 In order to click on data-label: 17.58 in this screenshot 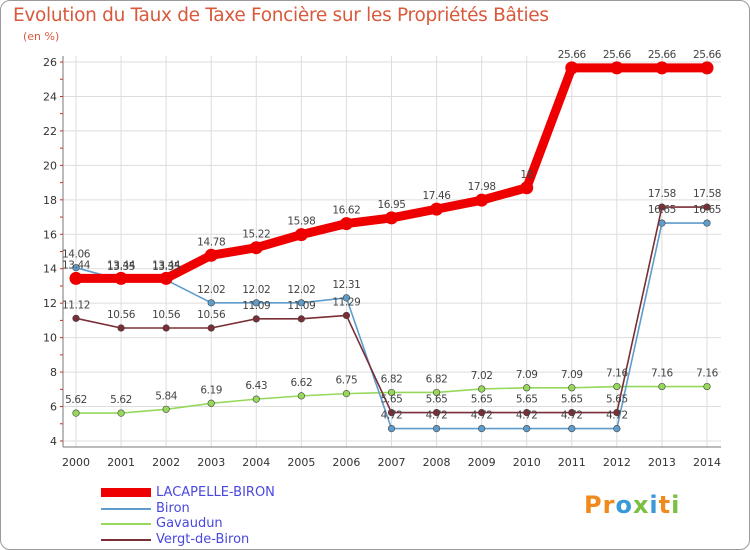, I will do `click(662, 194)`.